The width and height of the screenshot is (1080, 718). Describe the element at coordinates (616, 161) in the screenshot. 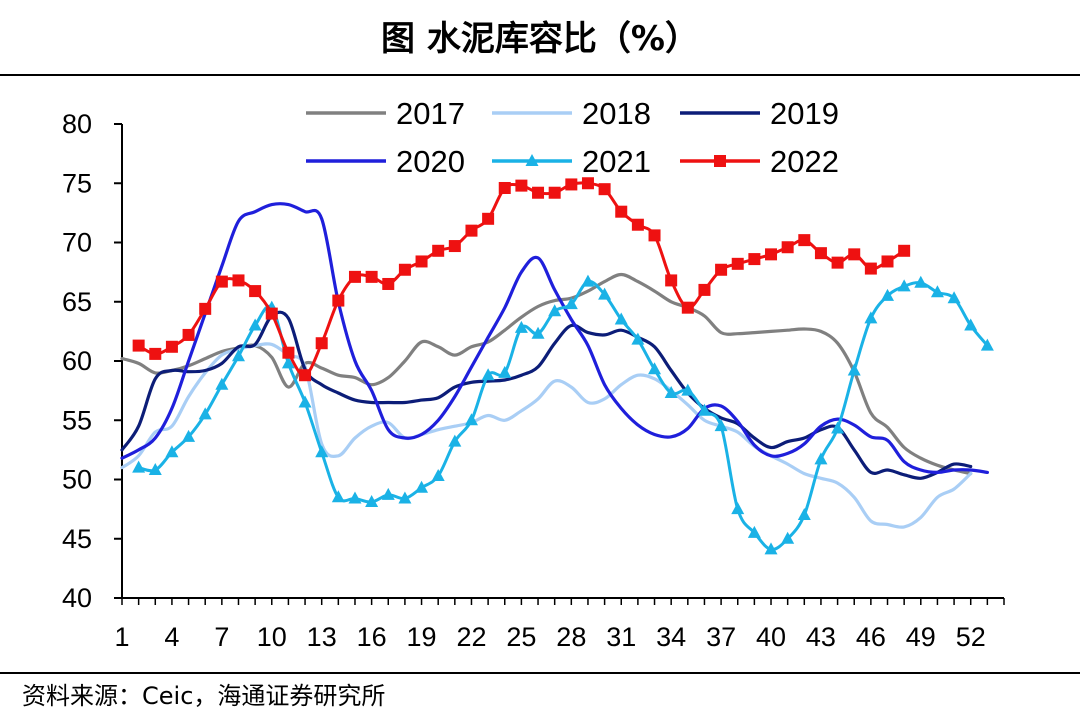

I see `legend-label: 2021` at that location.